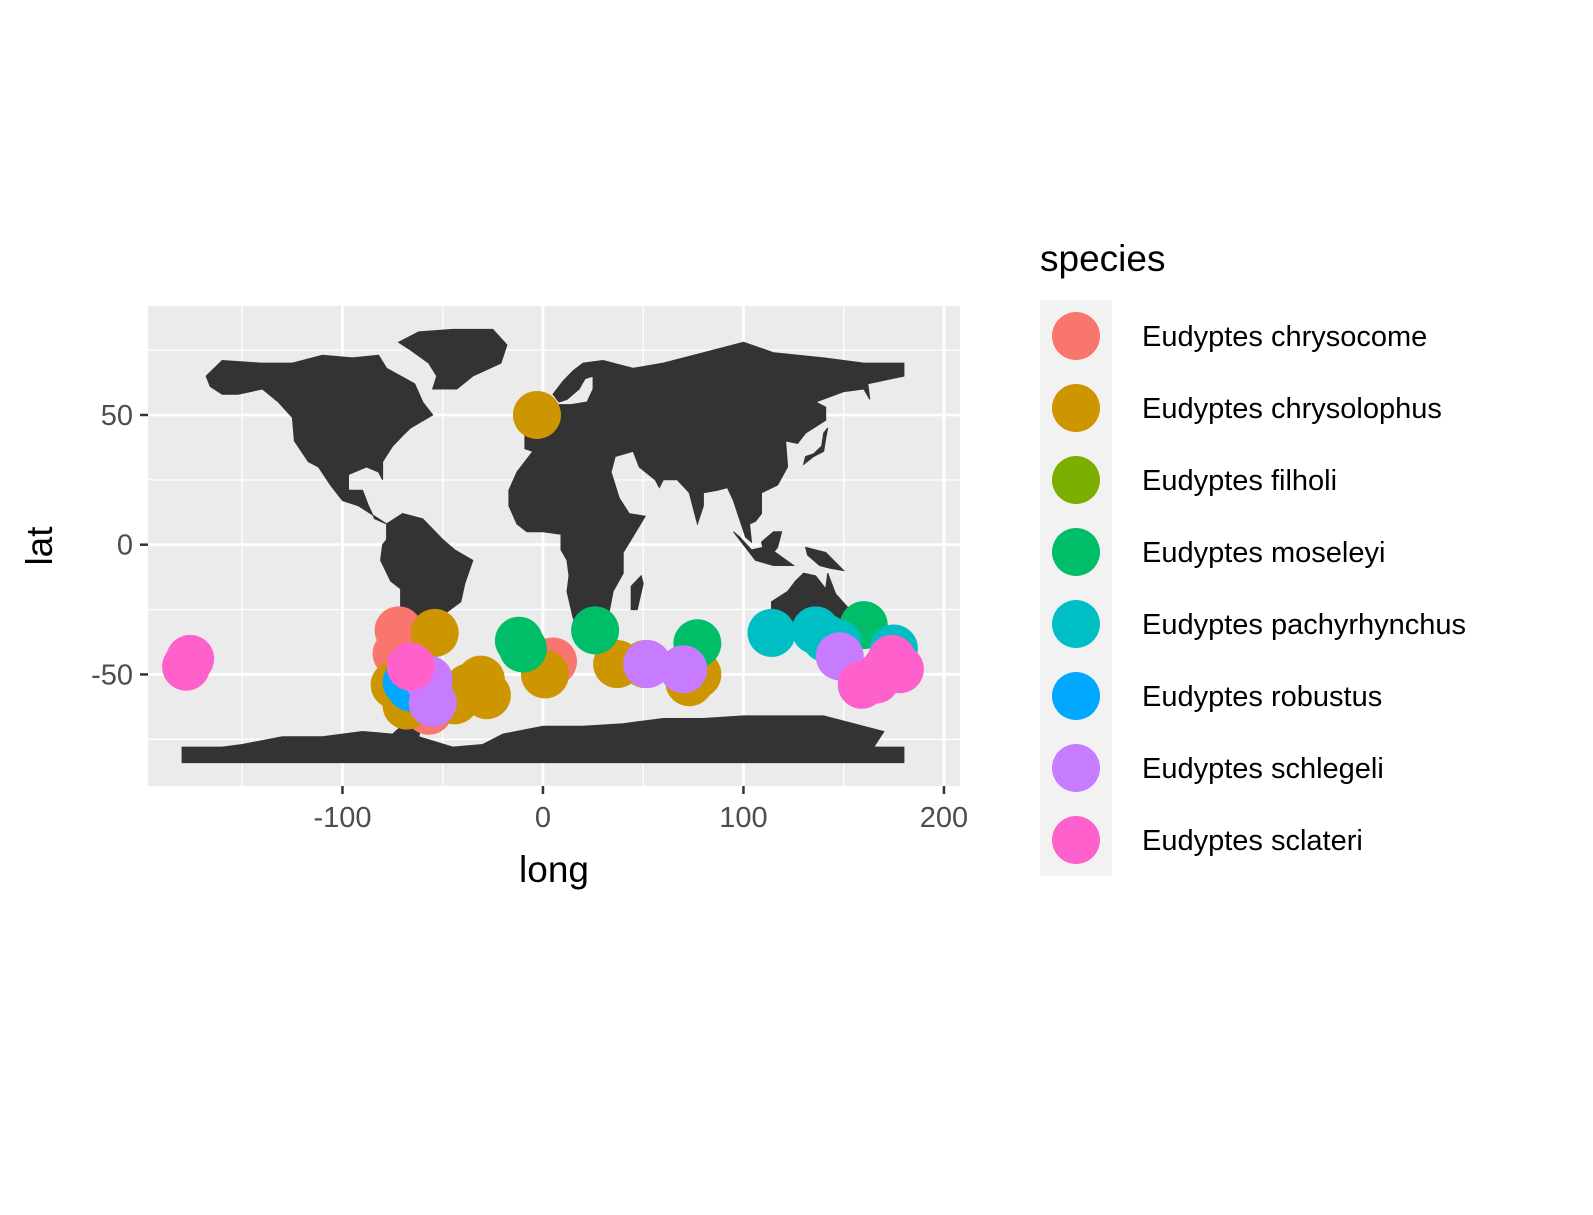 This screenshot has width=1593, height=1215. What do you see at coordinates (1263, 769) in the screenshot?
I see `legend-label: Eudyptes schlegeli` at bounding box center [1263, 769].